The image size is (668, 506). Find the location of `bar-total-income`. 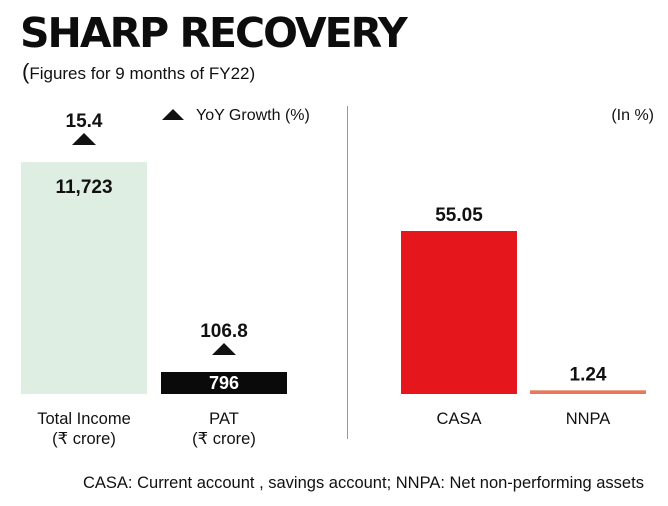

bar-total-income is located at coordinates (84, 278).